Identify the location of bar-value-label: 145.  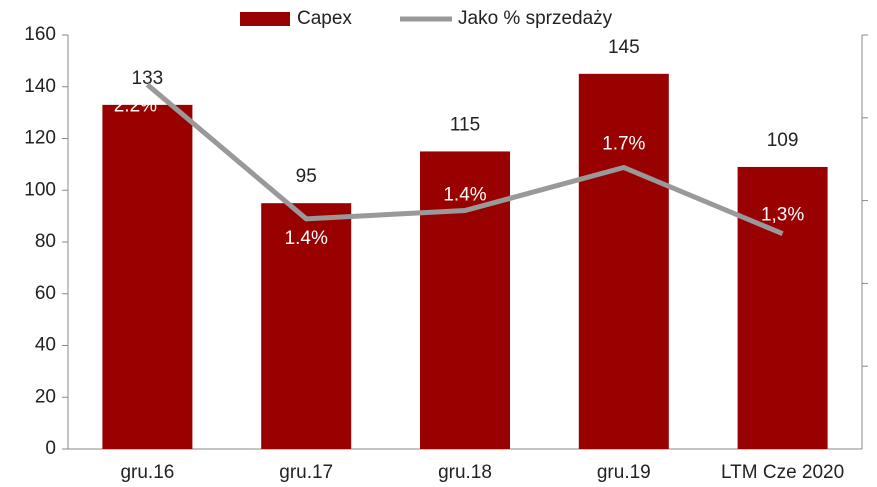
(624, 47).